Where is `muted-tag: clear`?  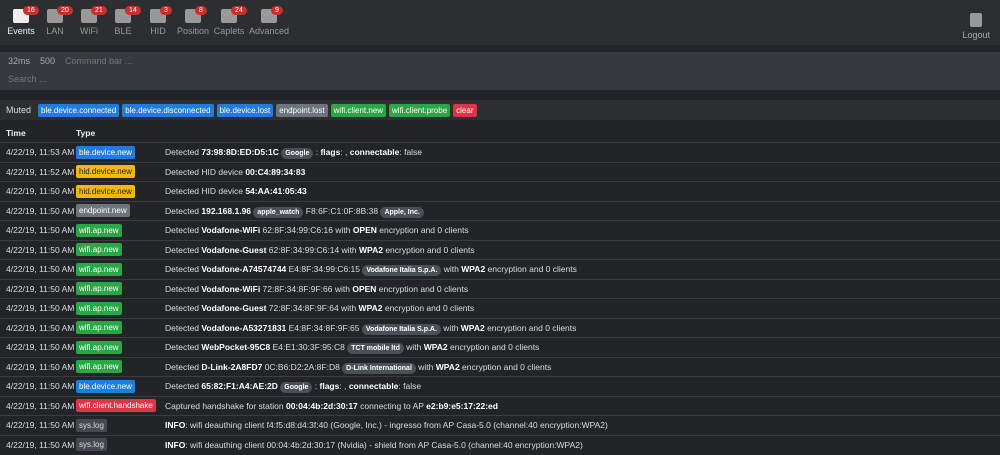
muted-tag: clear is located at coordinates (465, 110).